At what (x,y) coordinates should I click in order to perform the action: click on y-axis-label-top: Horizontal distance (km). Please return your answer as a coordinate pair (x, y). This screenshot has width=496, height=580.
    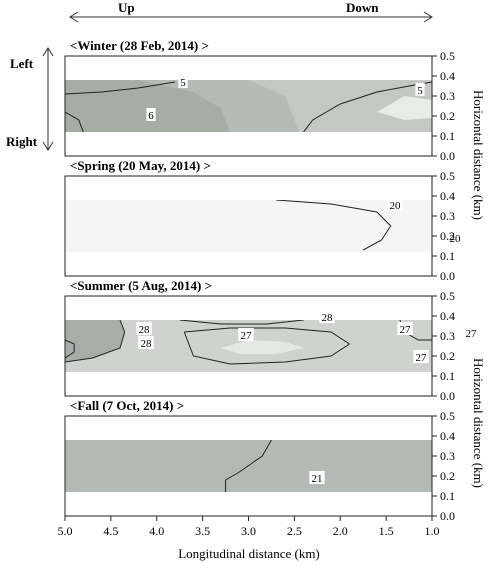
    Looking at the image, I should click on (478, 155).